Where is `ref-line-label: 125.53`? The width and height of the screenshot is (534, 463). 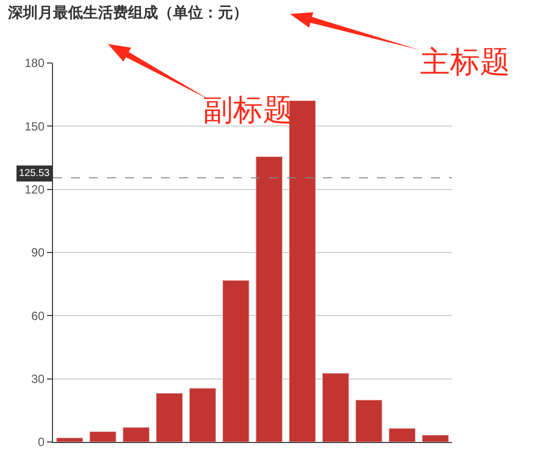
ref-line-label: 125.53 is located at coordinates (34, 173).